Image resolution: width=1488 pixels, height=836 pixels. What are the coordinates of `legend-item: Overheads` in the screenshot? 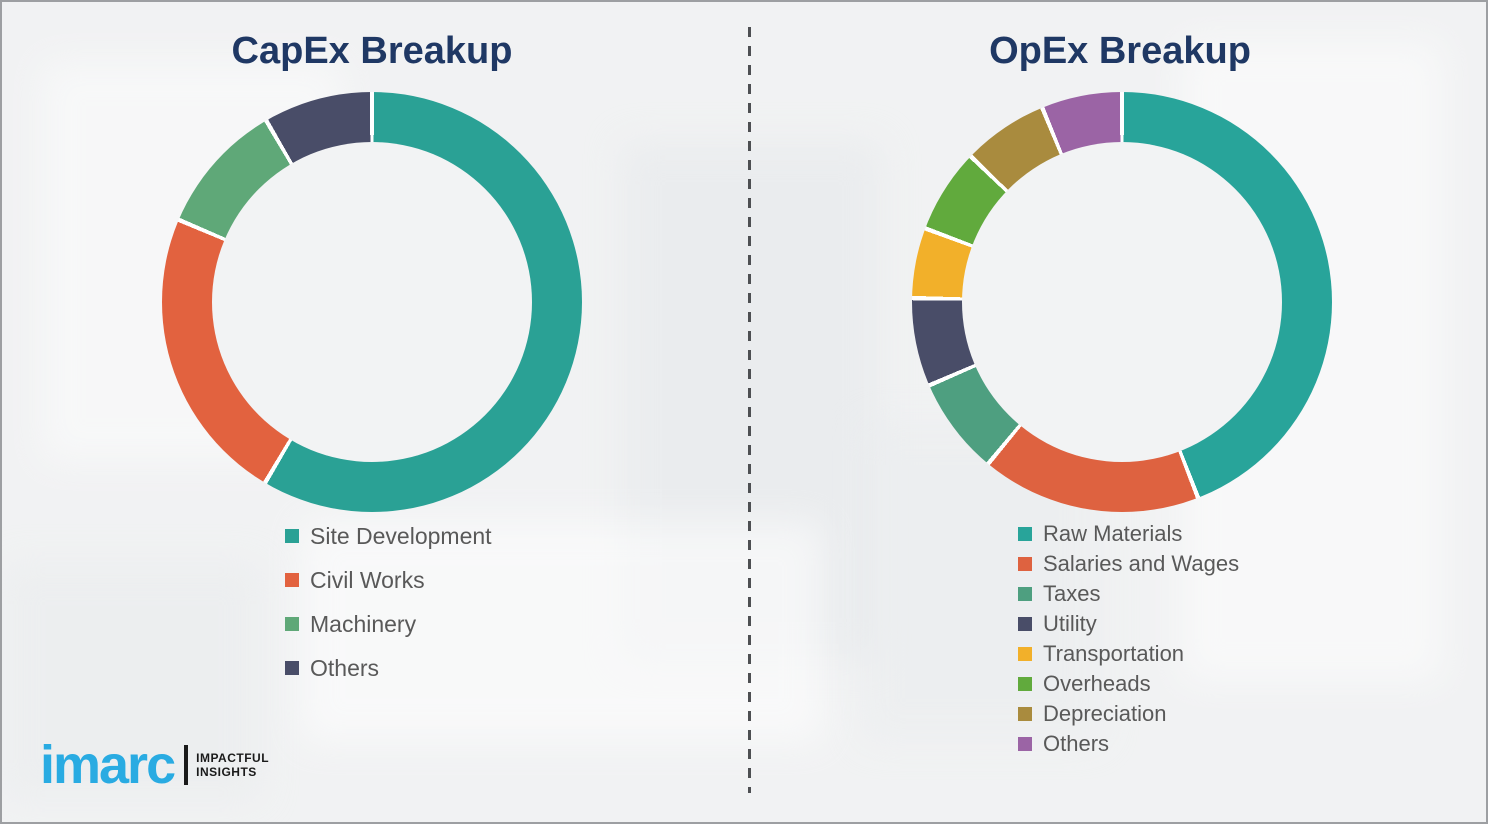 It's located at (1128, 684).